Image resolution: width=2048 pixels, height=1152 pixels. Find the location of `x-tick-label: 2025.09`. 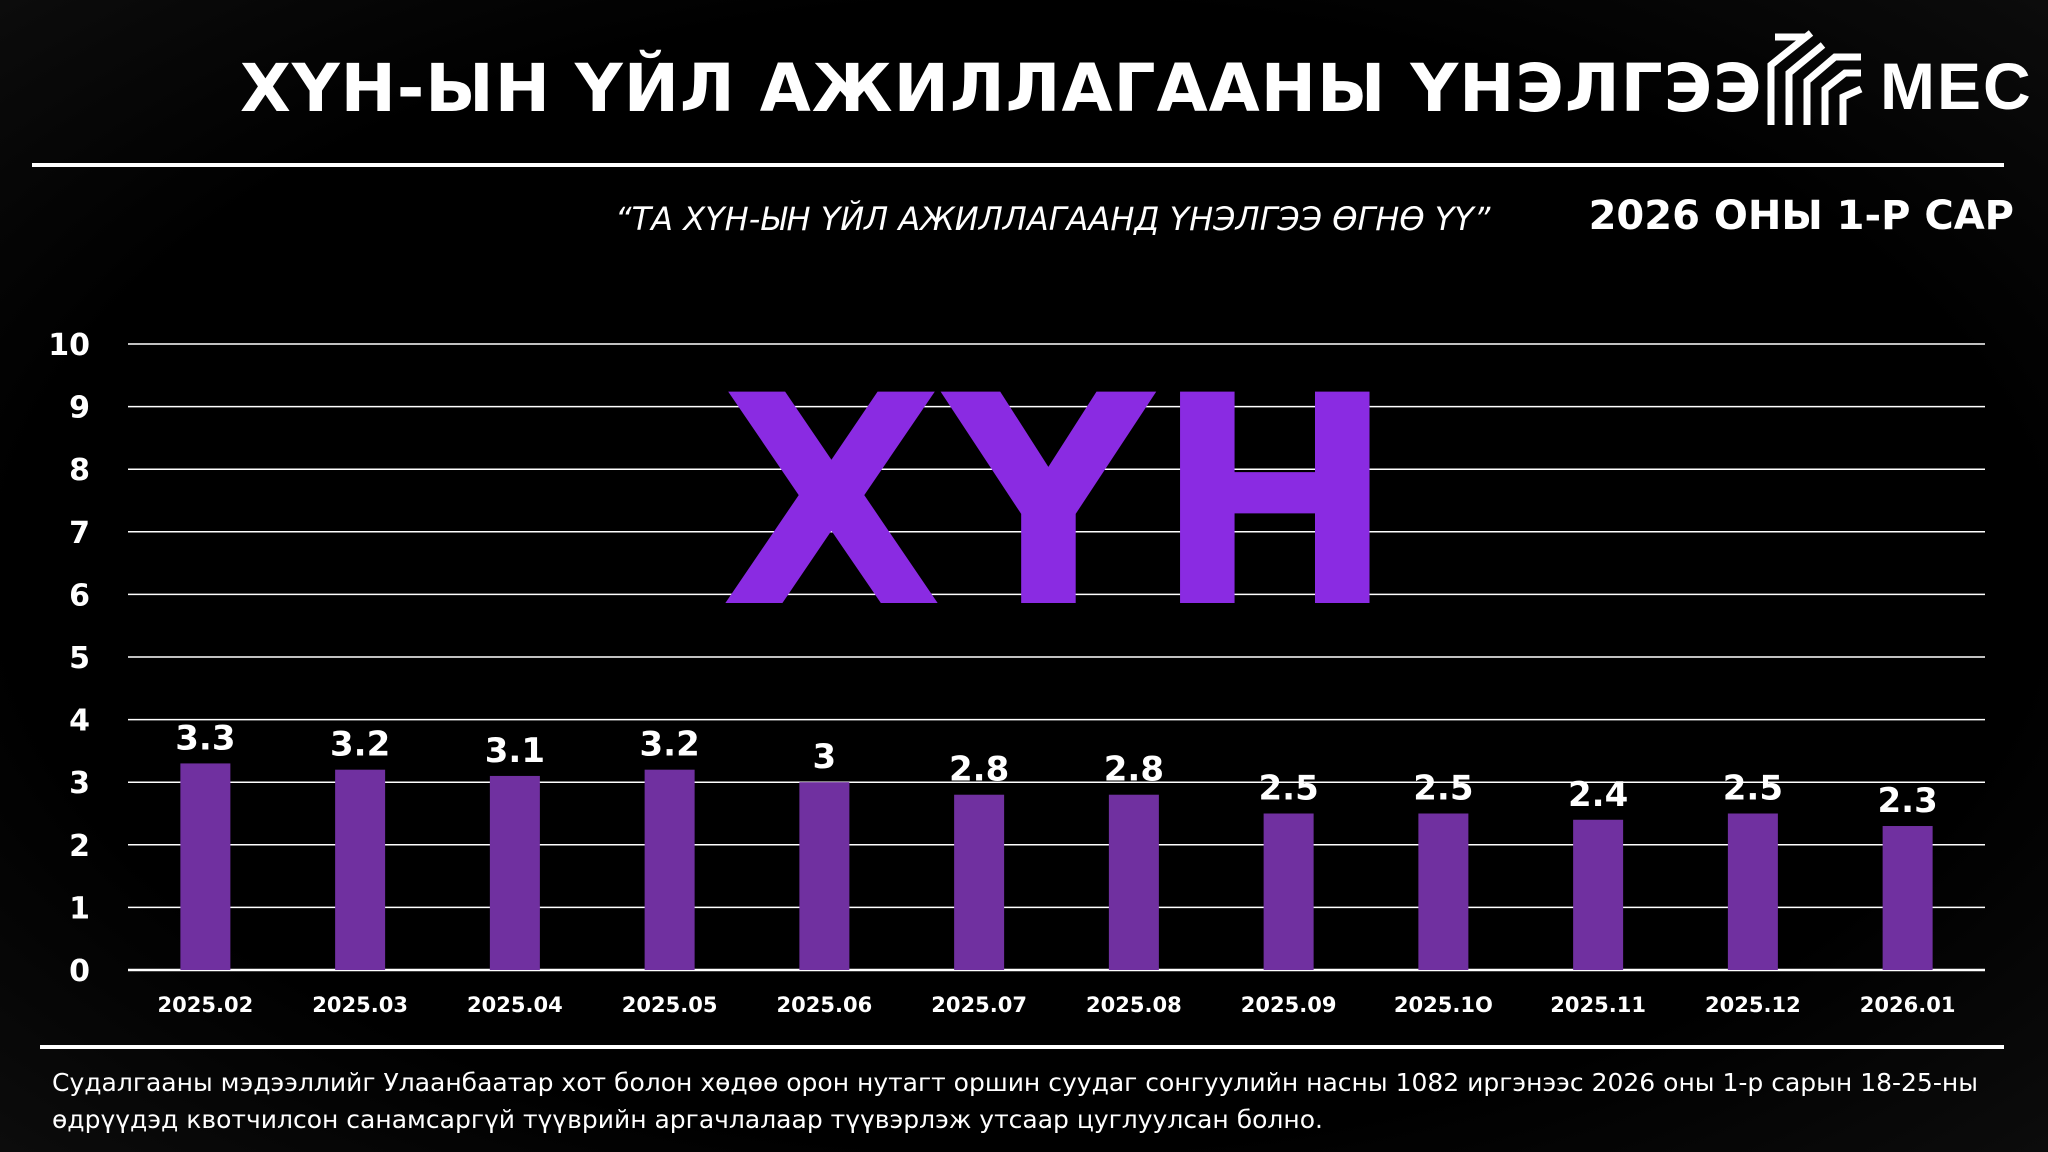

x-tick-label: 2025.09 is located at coordinates (1289, 1005).